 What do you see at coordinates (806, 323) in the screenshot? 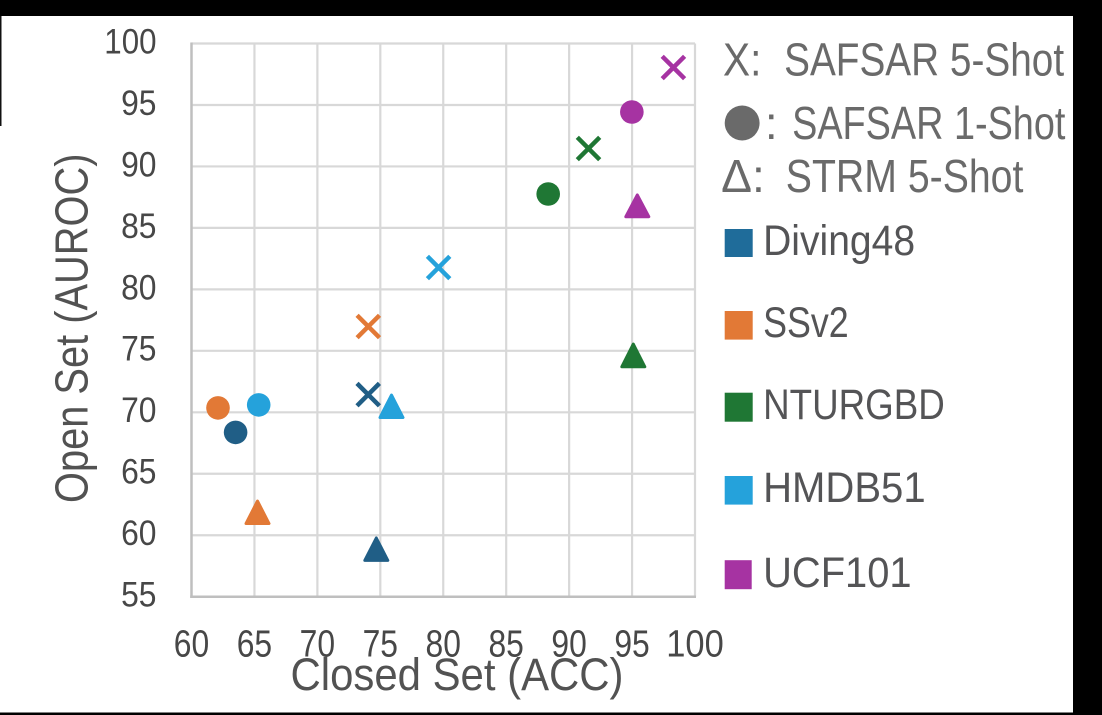
I see `svg-text: SSv2` at bounding box center [806, 323].